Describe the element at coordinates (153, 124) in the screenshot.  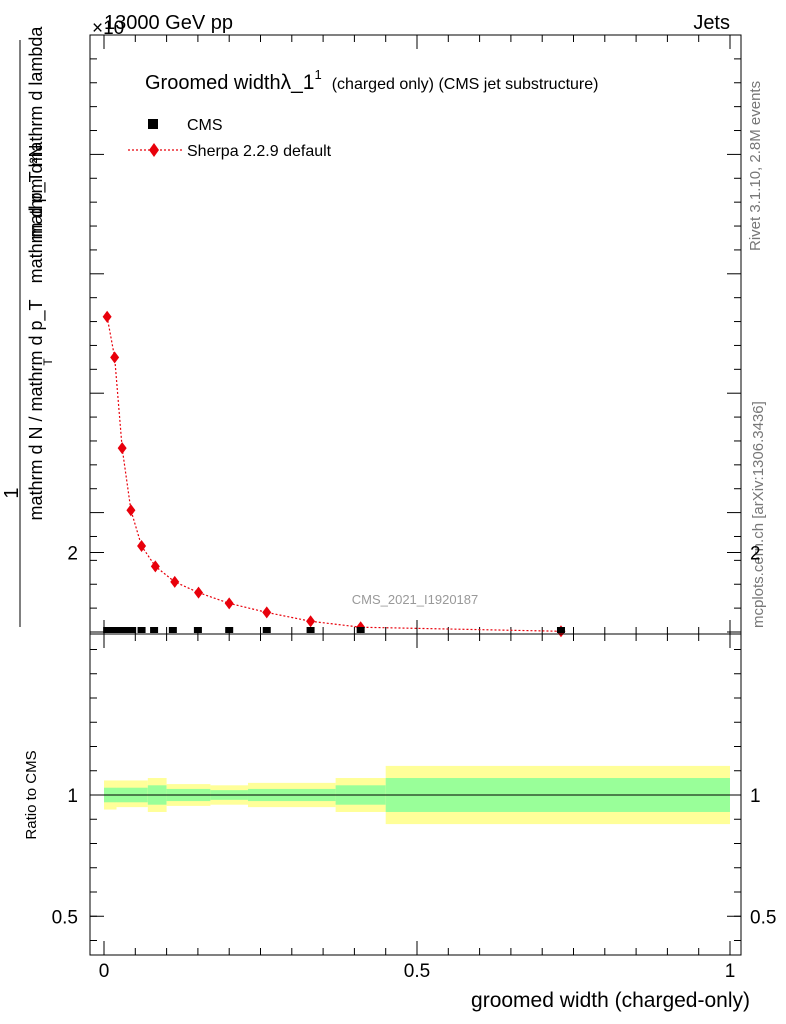
I see `legend-marker-cms` at that location.